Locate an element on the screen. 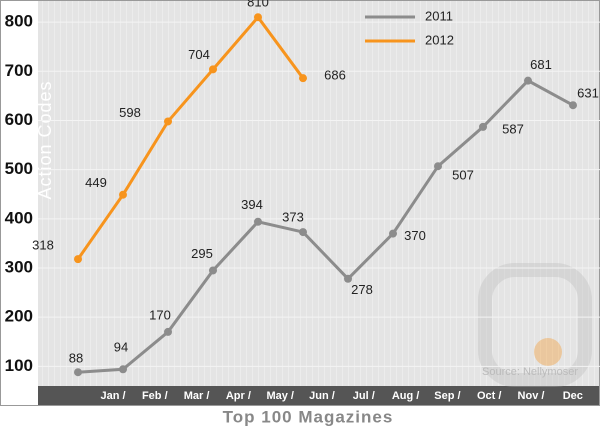  y-tick-label: 100 is located at coordinates (19, 365).